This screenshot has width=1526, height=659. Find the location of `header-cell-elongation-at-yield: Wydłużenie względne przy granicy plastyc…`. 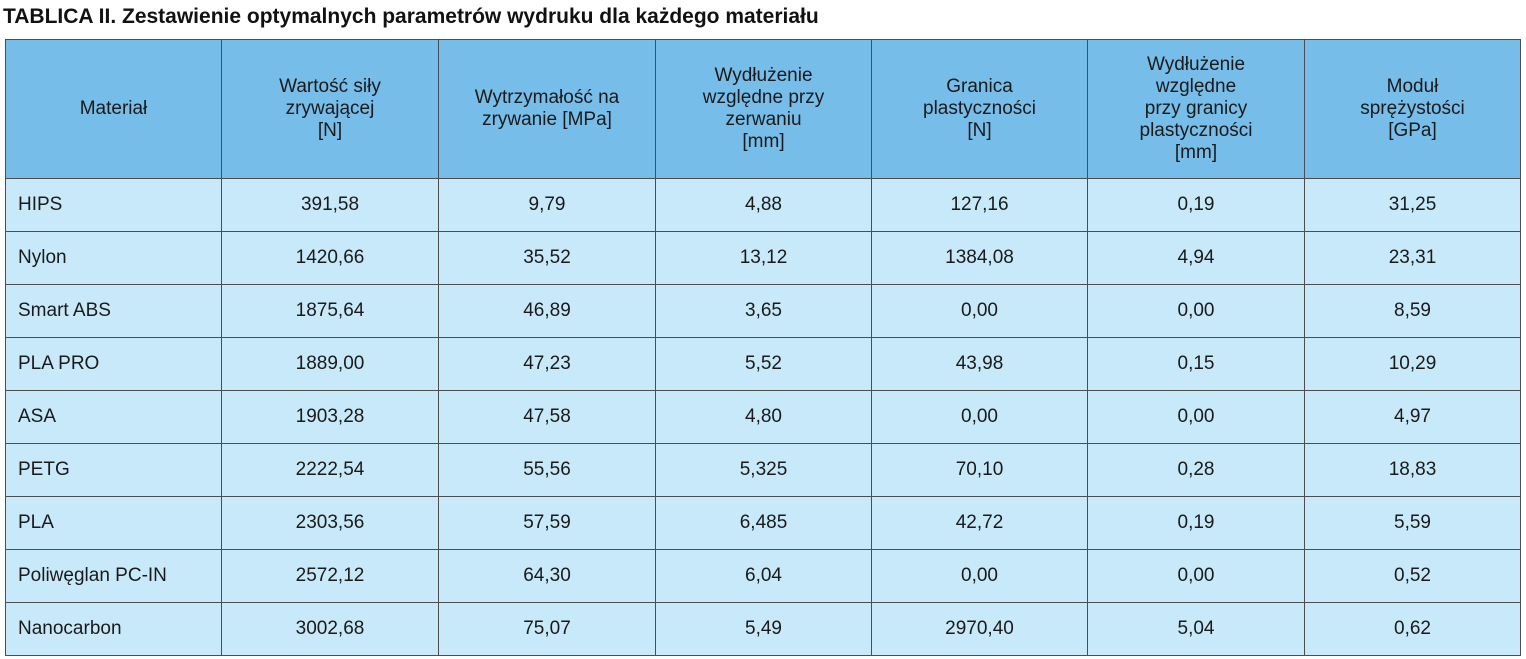

header-cell-elongation-at-yield: Wydłużenie względne przy granicy plastyc… is located at coordinates (1196, 109).